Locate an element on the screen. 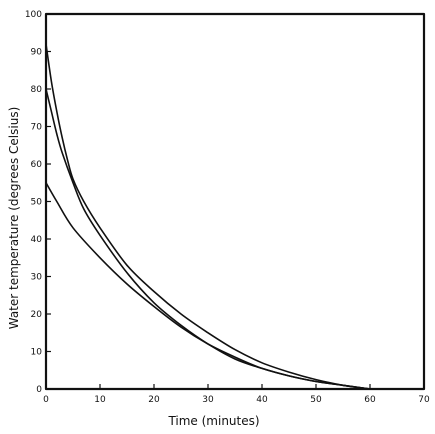  y-tick-label: 0 is located at coordinates (39, 390).